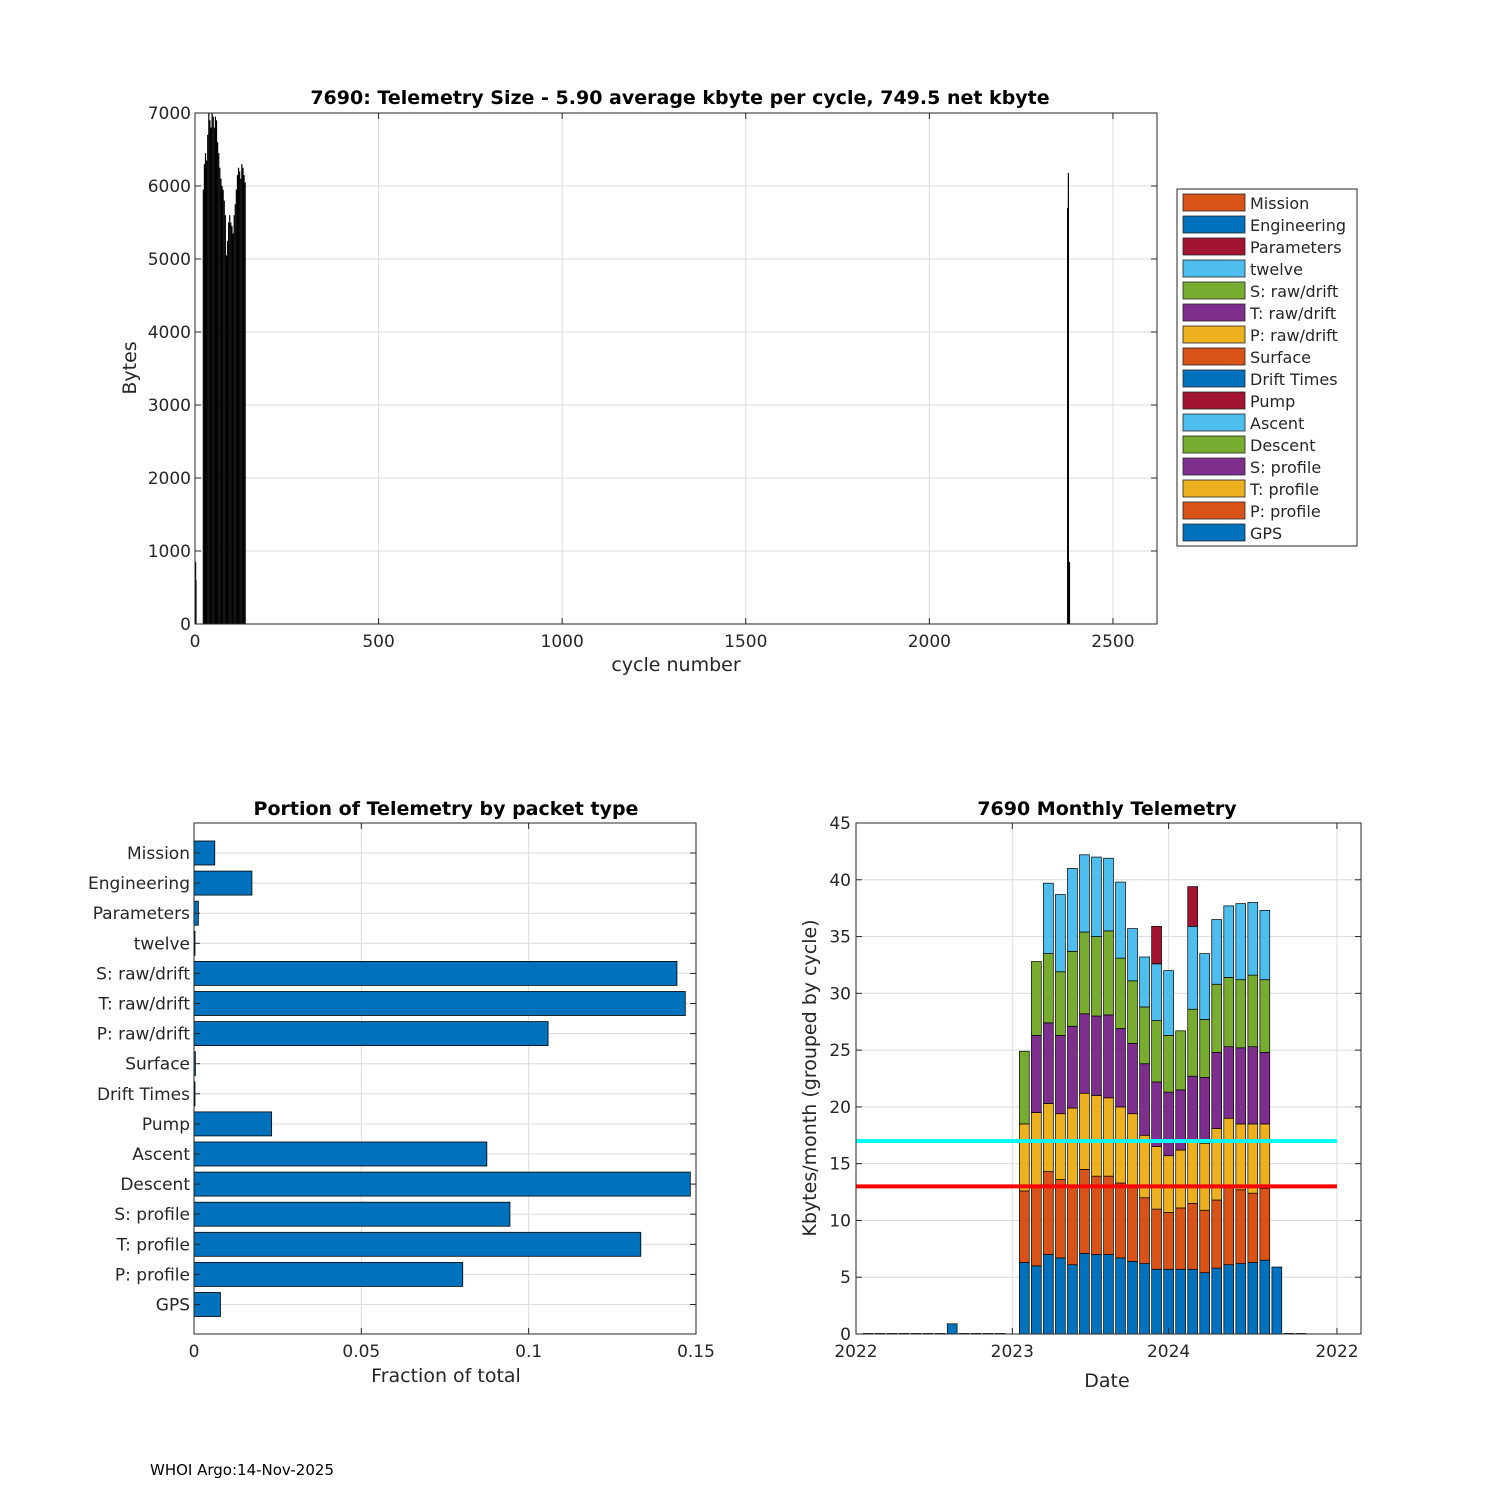 The image size is (1500, 1500). I want to click on x-tick-label: 2500, so click(1112, 642).